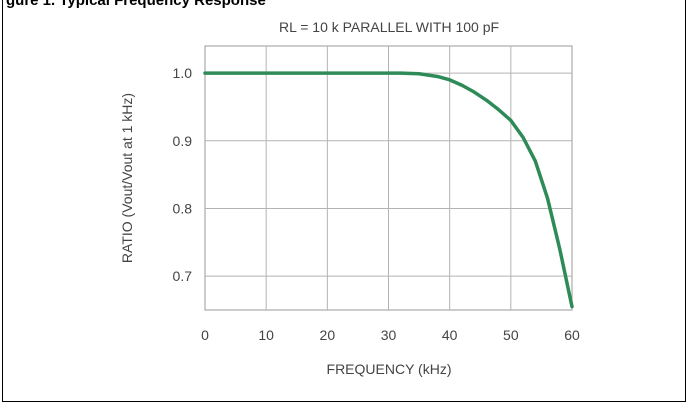 The image size is (690, 404). I want to click on x-tick-label: 60, so click(572, 335).